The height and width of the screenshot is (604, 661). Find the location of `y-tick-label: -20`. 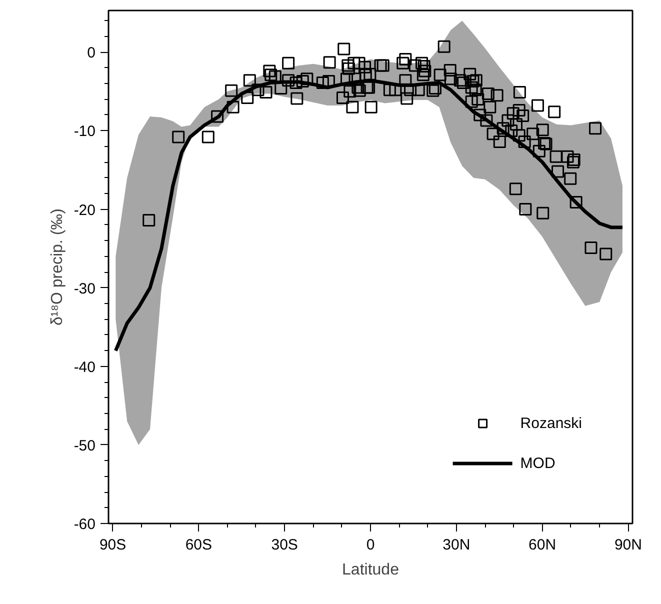

y-tick-label: -20 is located at coordinates (85, 210).